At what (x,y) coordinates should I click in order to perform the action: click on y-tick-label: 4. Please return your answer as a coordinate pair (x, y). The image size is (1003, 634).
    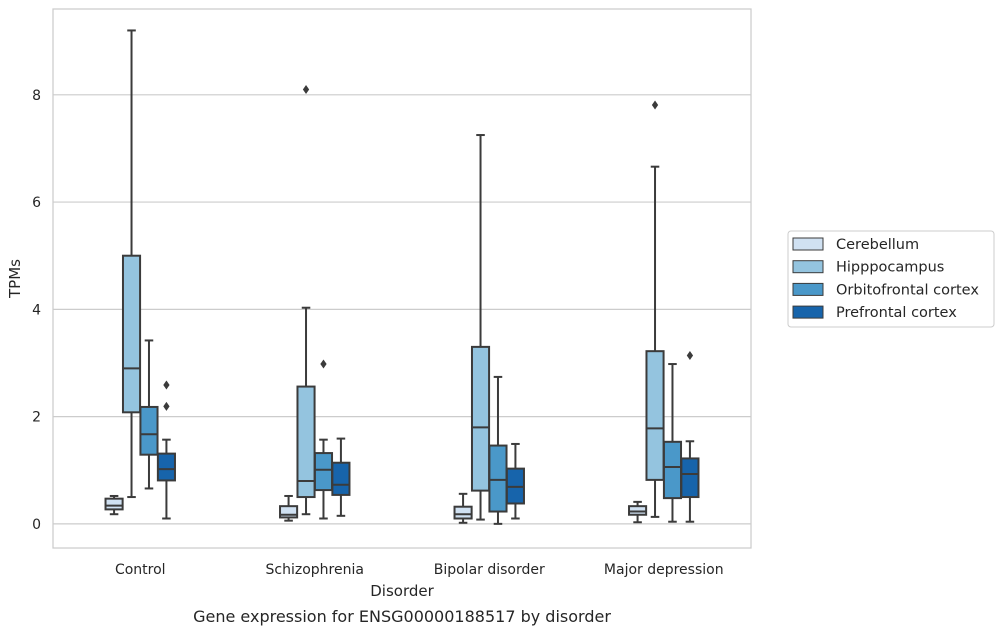
    Looking at the image, I should click on (36, 310).